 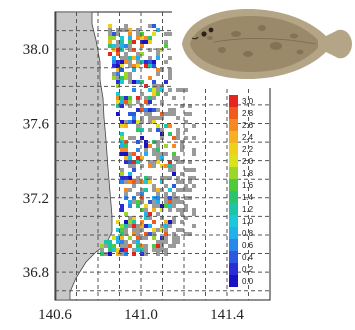 I want to click on y-tick-label: 37.2, so click(x=36, y=199).